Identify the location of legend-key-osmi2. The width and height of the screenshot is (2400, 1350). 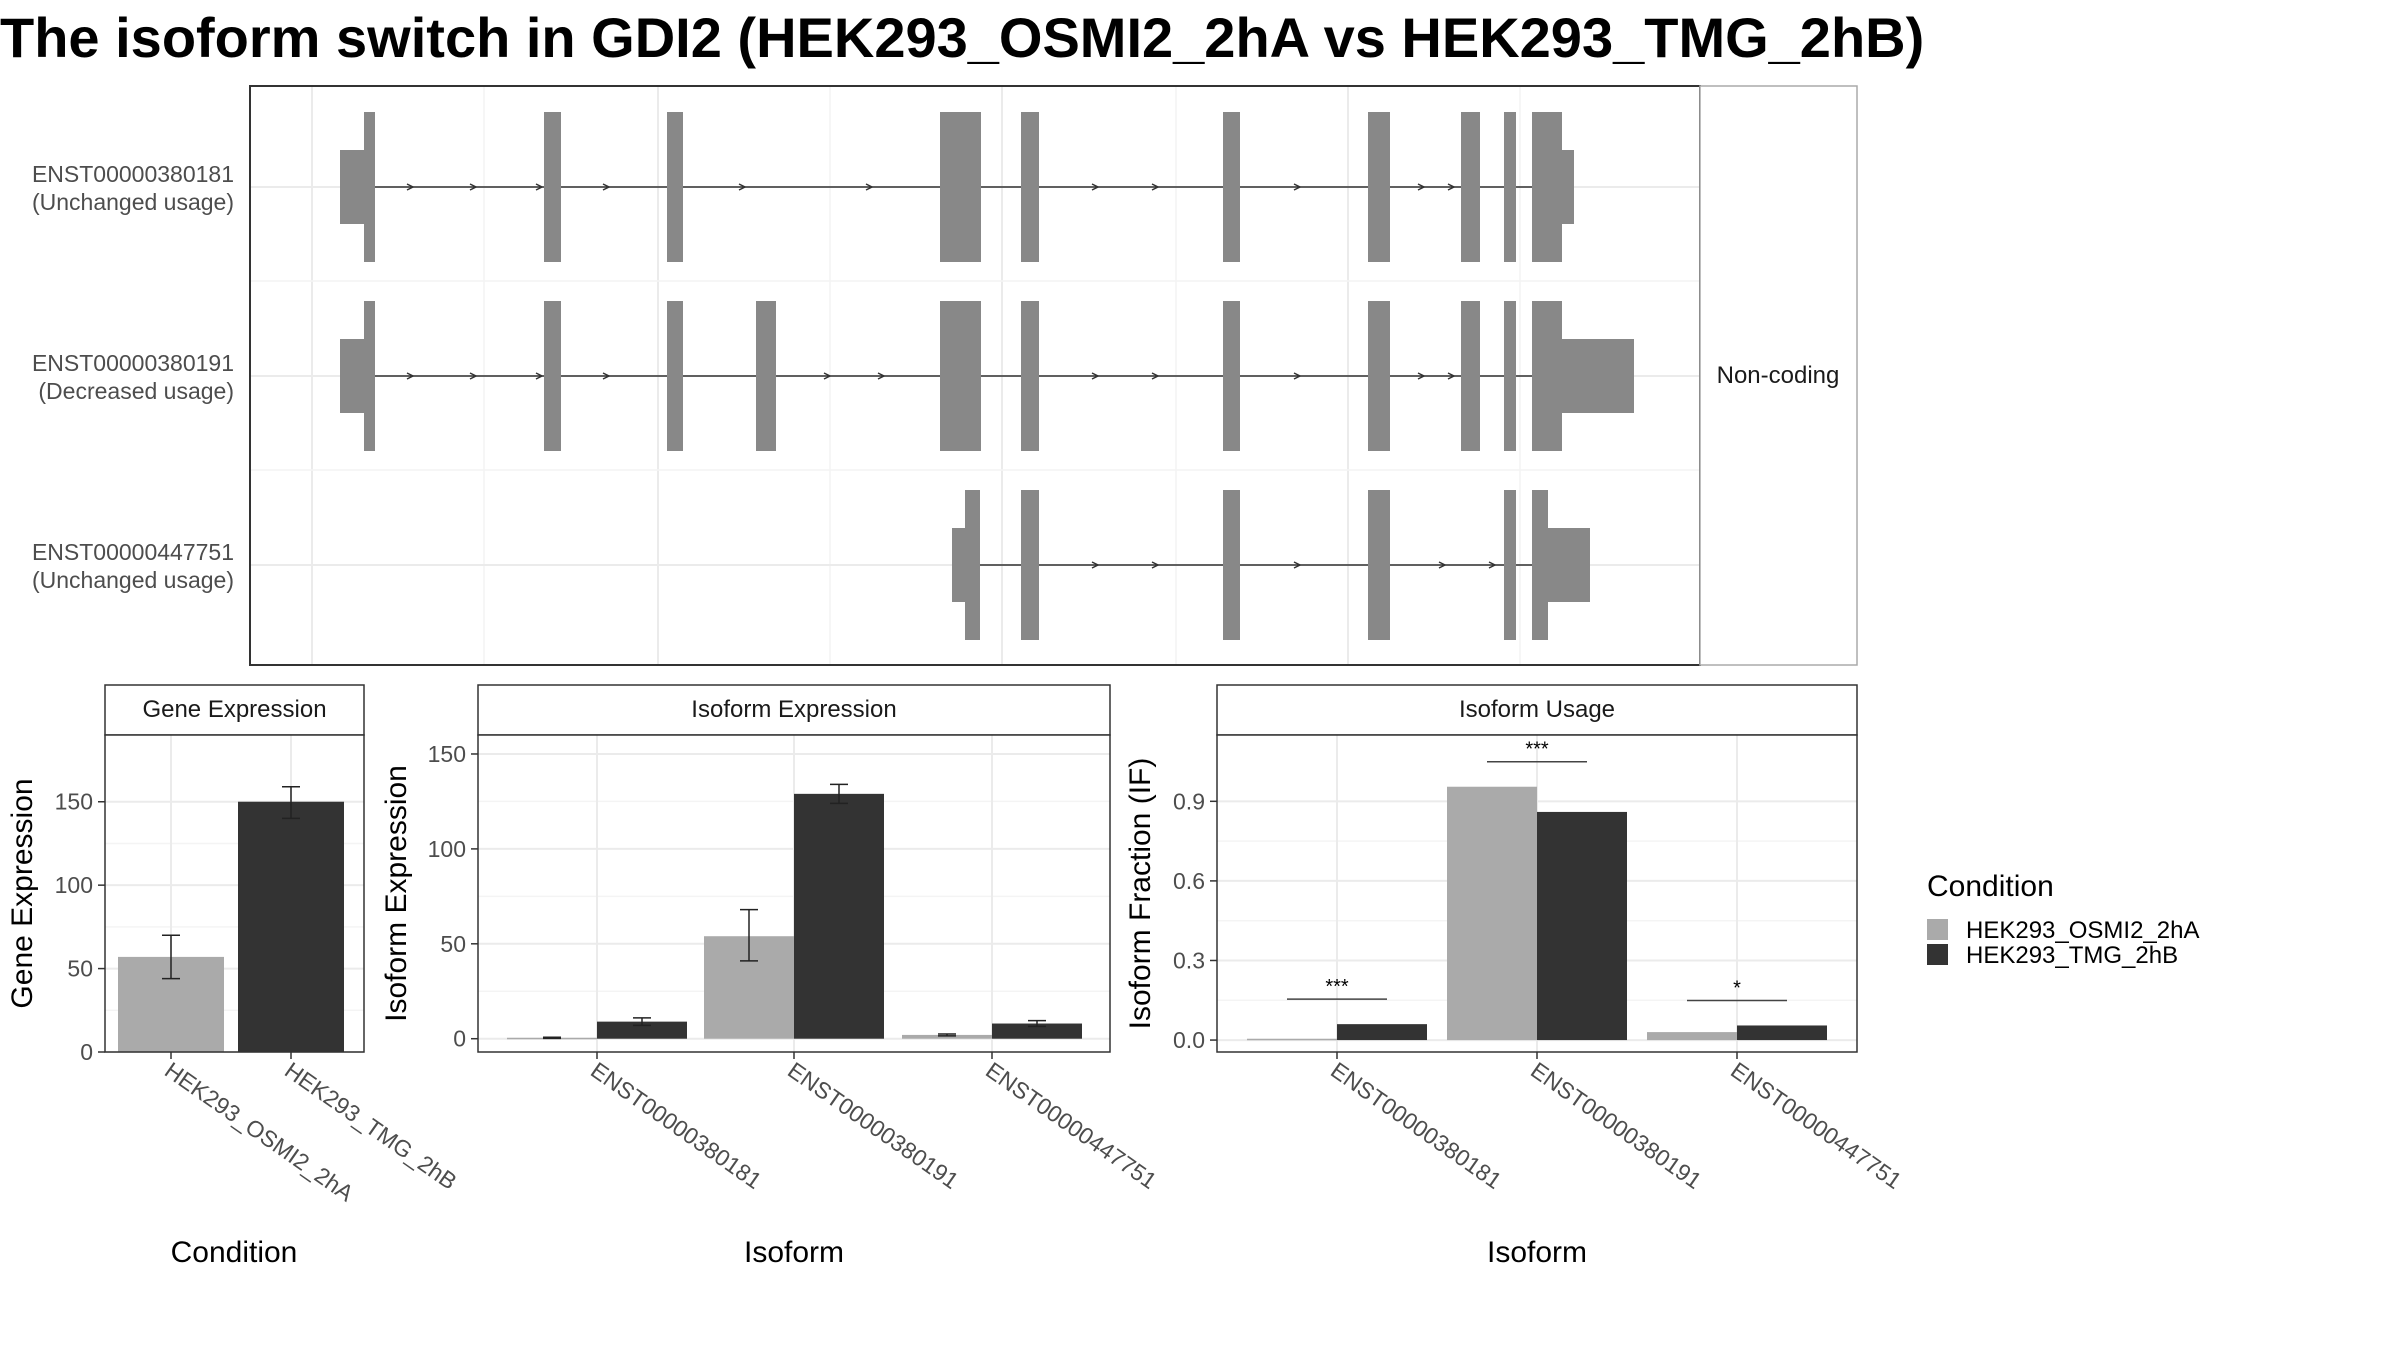
(1937, 929).